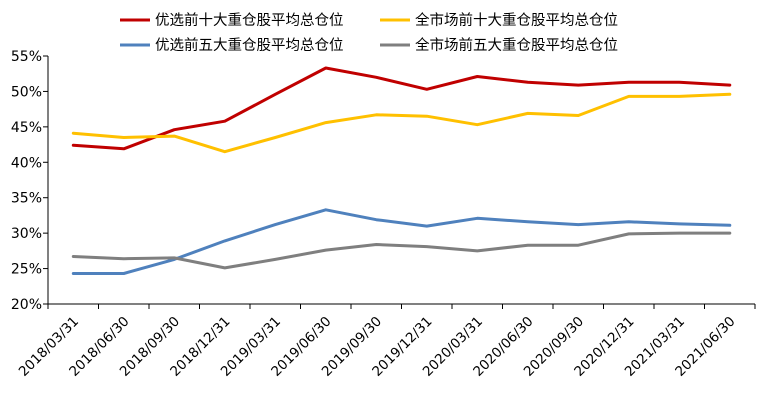 Image resolution: width=762 pixels, height=405 pixels. Describe the element at coordinates (26, 199) in the screenshot. I see `y-tick-label: 35%` at that location.